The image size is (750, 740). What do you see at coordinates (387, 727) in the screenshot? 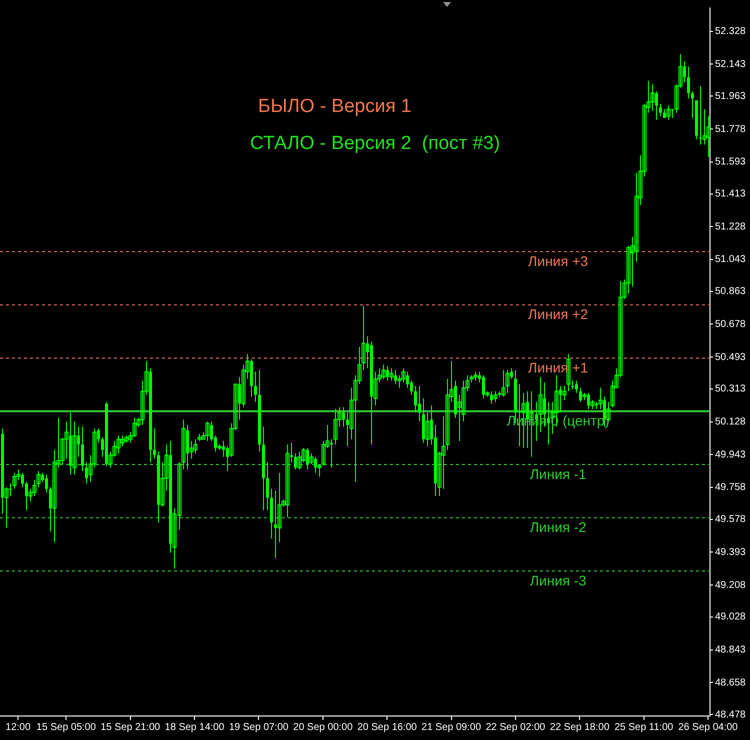
I see `x-tick-label: 20 Sep 16:00` at bounding box center [387, 727].